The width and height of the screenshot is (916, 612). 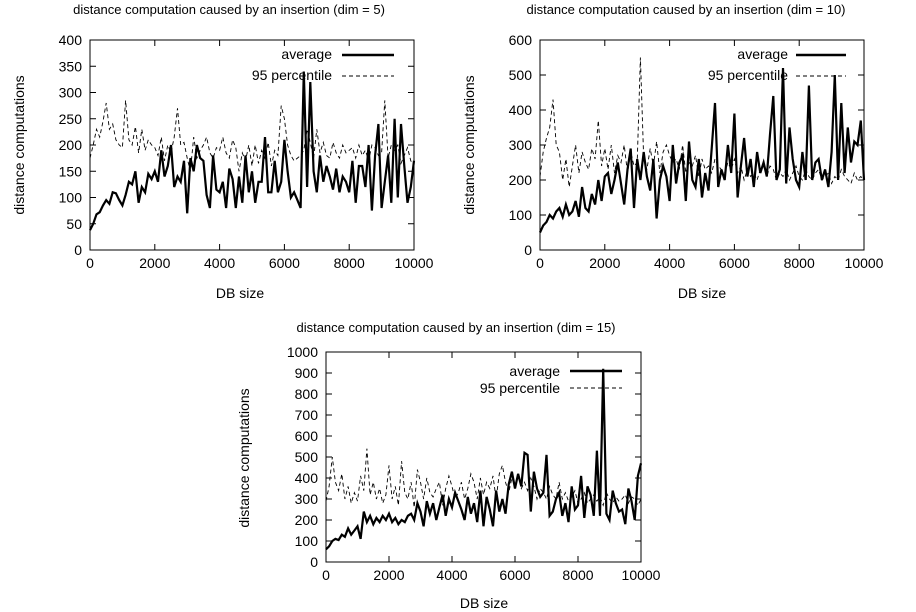 What do you see at coordinates (74, 224) in the screenshot?
I see `y-tick-label: 50` at bounding box center [74, 224].